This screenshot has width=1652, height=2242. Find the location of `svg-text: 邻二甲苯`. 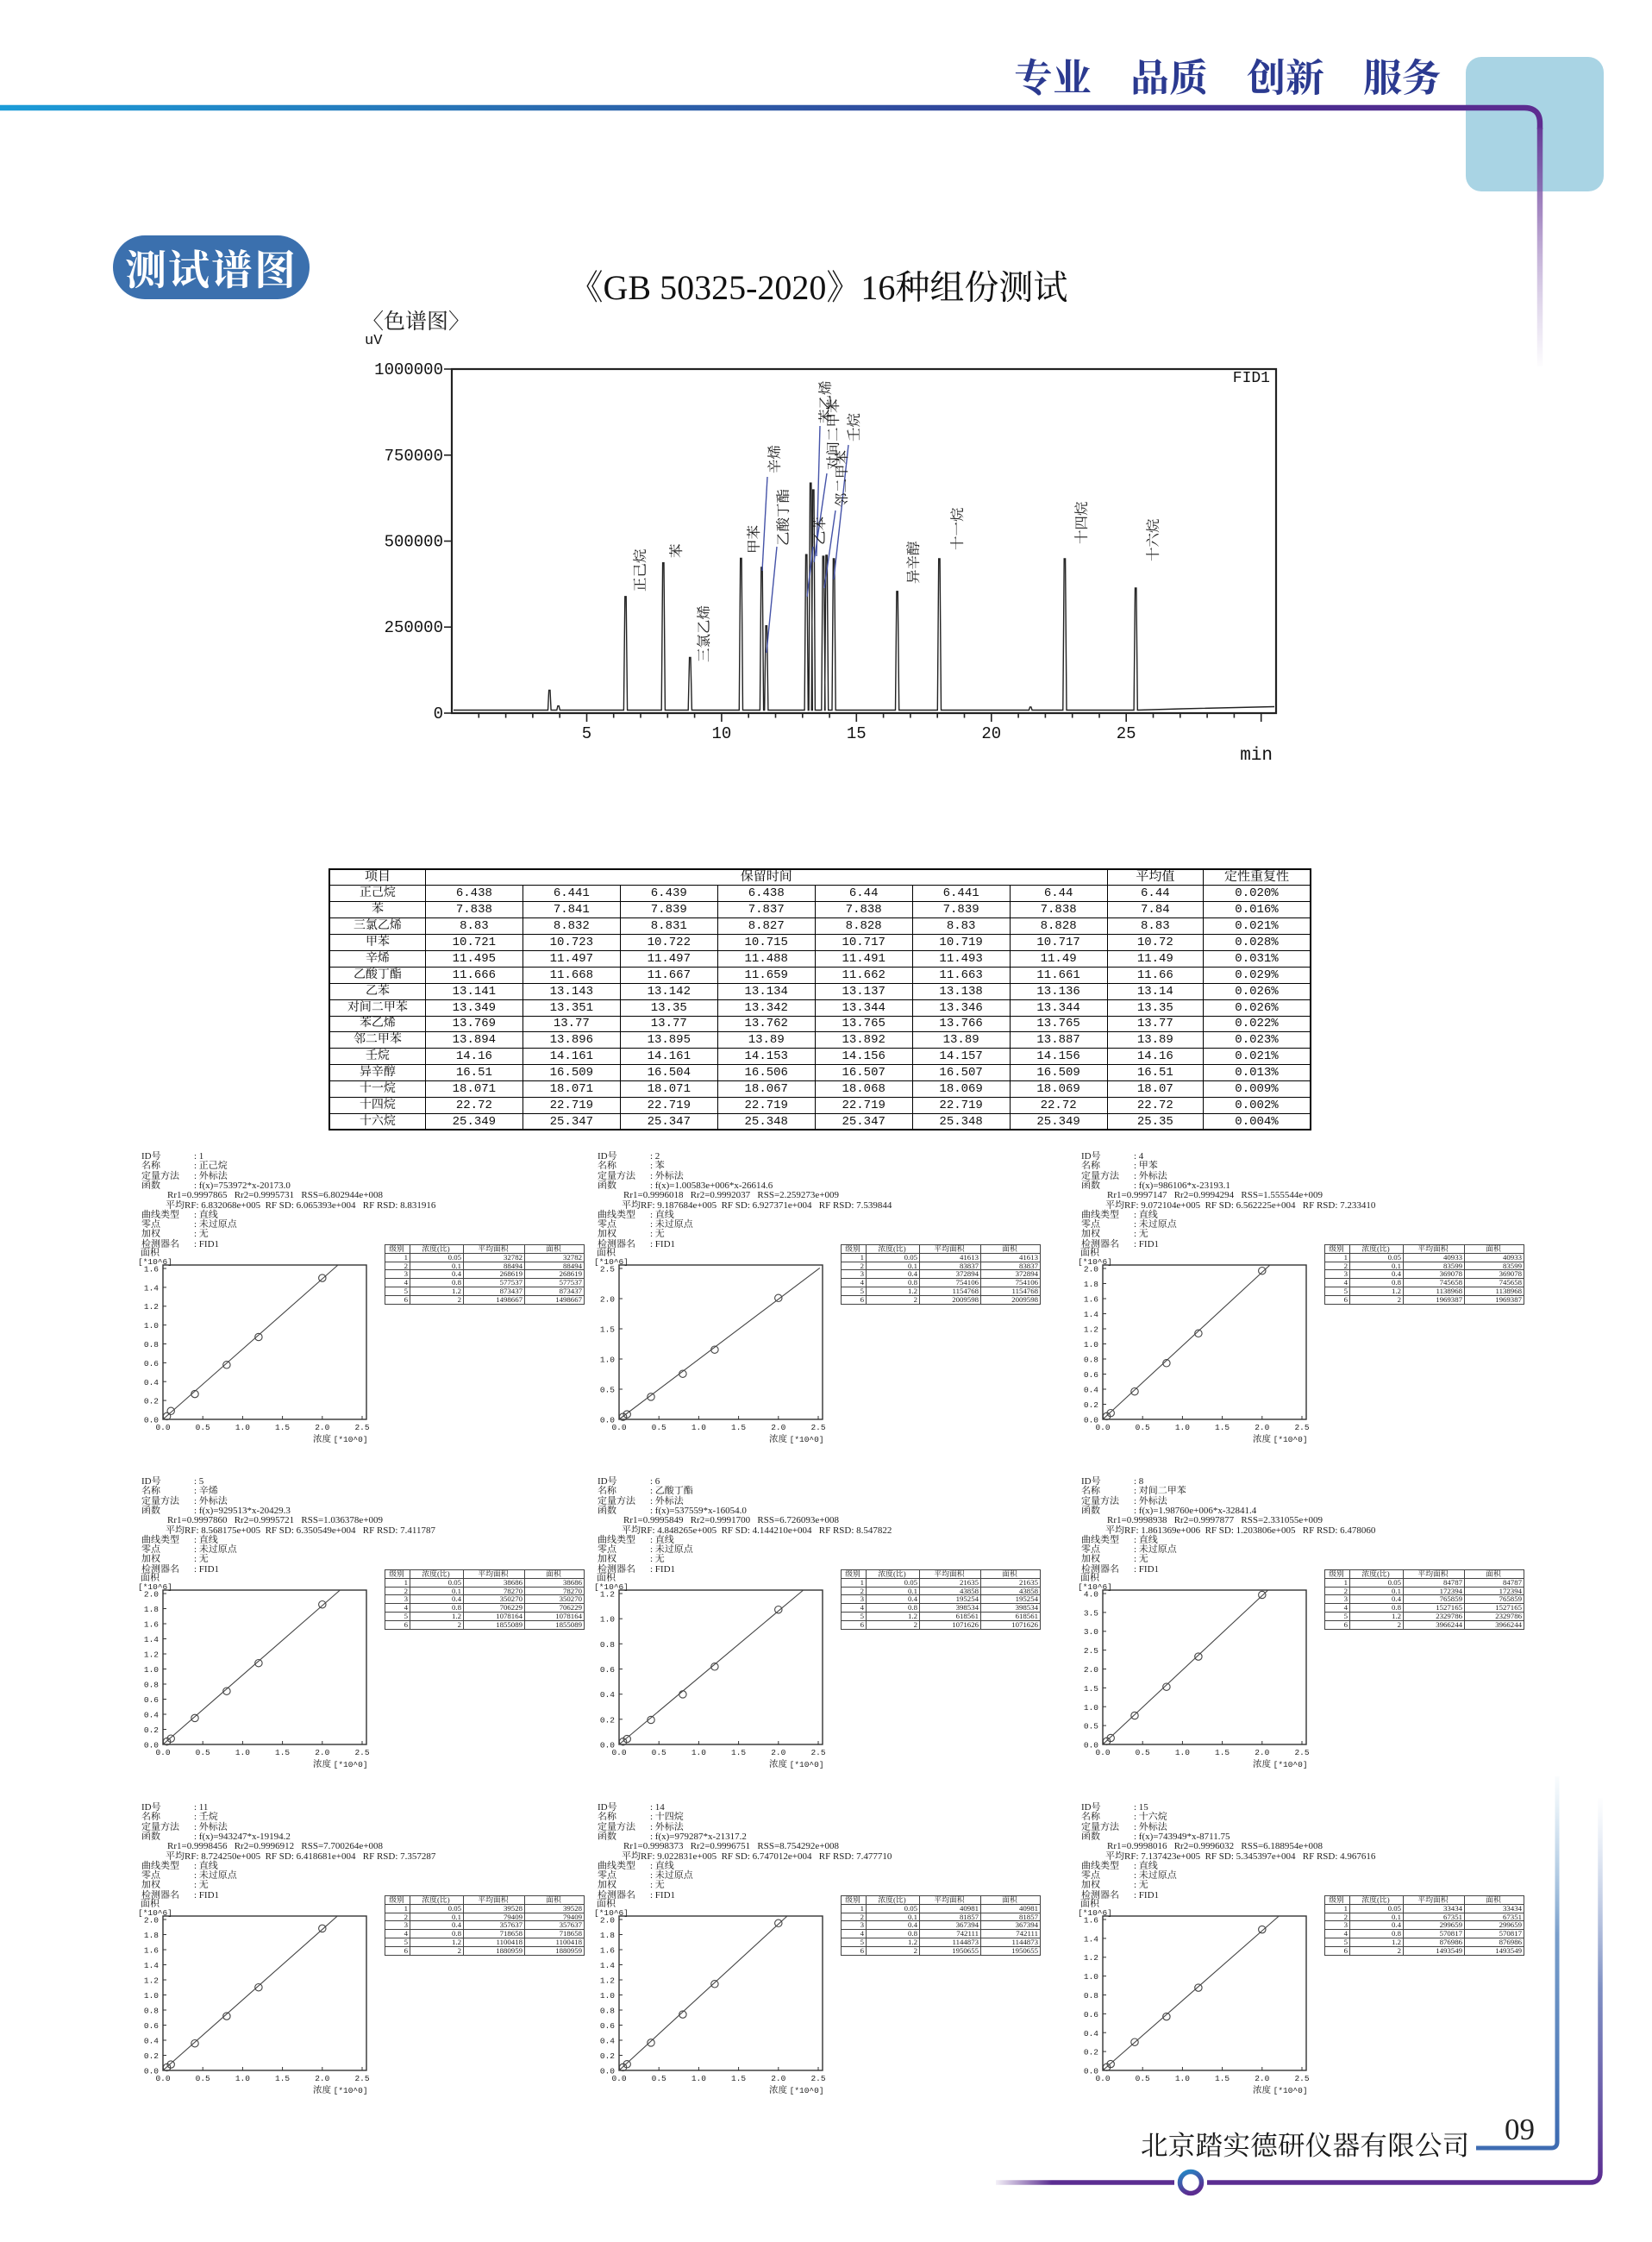

svg-text: 邻二甲苯 is located at coordinates (840, 478).